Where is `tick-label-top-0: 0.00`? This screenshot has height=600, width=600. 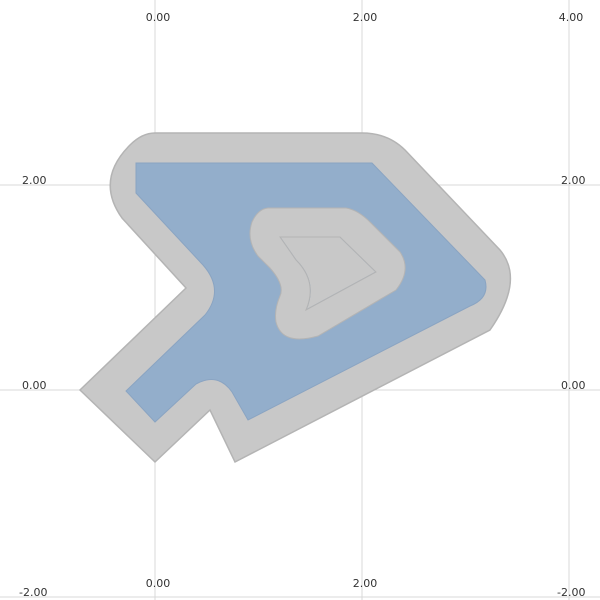 tick-label-top-0: 0.00 is located at coordinates (158, 17).